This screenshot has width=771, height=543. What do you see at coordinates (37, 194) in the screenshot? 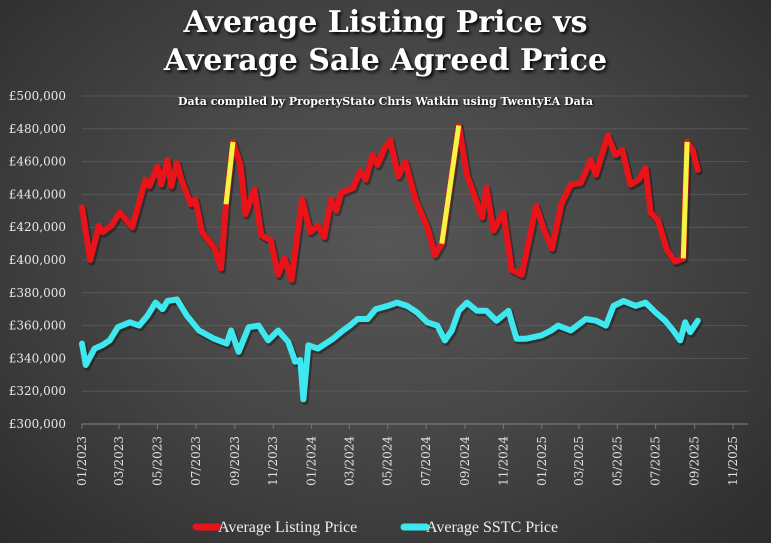
I see `y-tick-label: £440,000` at bounding box center [37, 194].